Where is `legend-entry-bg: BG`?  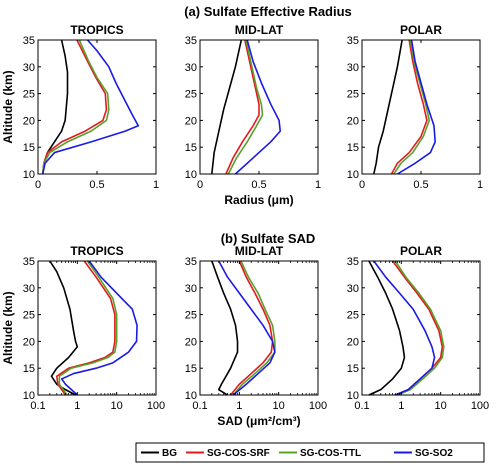
legend-entry-bg: BG is located at coordinates (159, 453).